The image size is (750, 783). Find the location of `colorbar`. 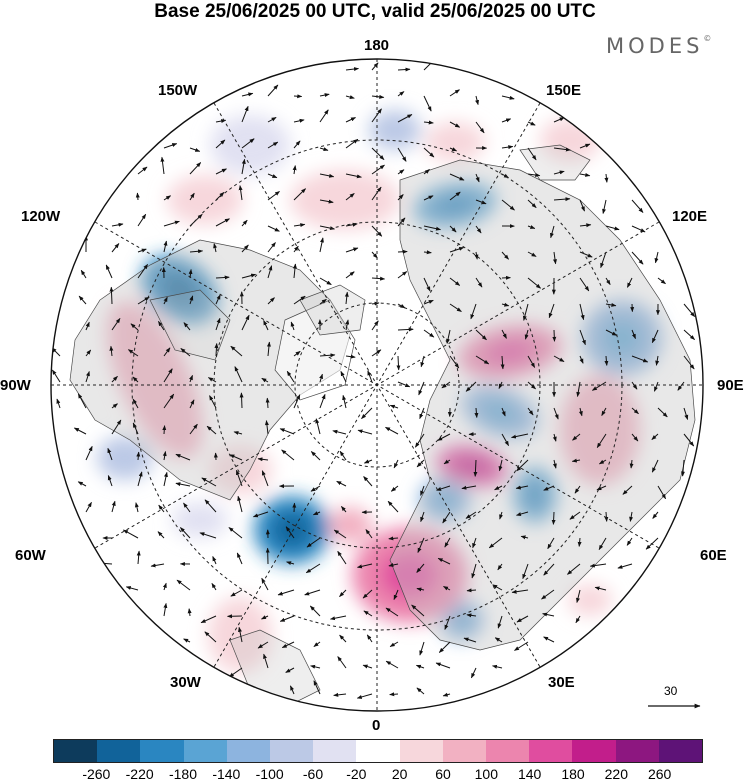

colorbar is located at coordinates (378, 751).